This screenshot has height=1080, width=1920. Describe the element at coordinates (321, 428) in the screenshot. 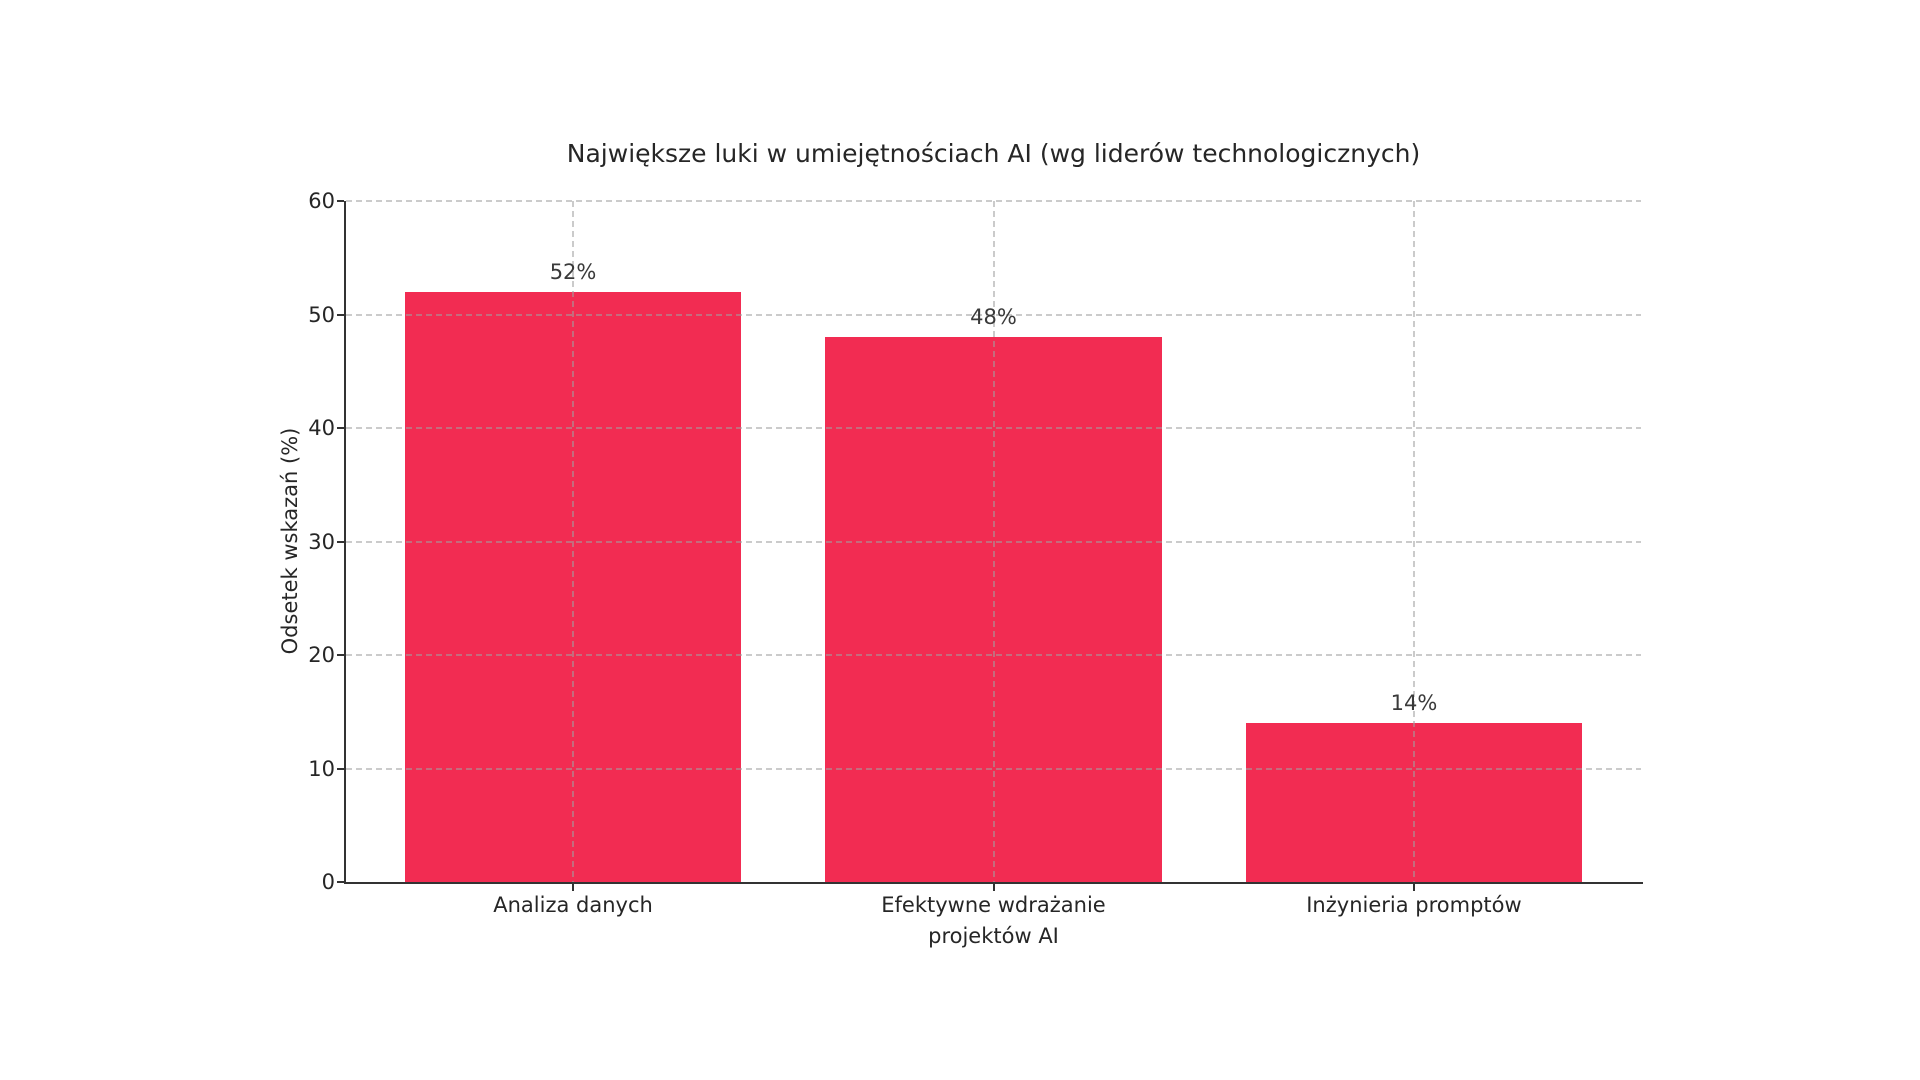

I see `y-tick-label-40: 40` at that location.